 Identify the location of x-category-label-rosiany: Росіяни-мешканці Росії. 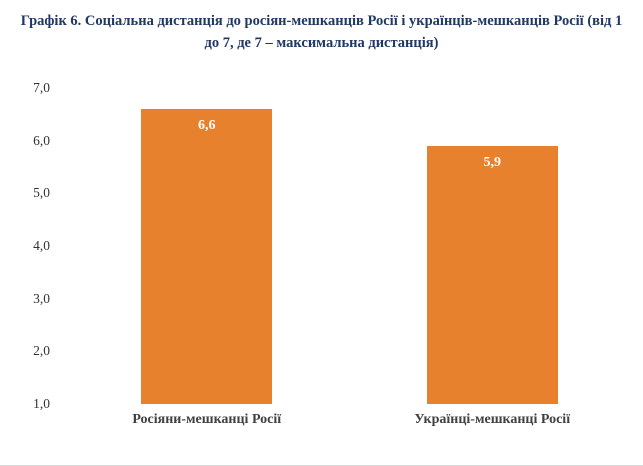
(207, 419).